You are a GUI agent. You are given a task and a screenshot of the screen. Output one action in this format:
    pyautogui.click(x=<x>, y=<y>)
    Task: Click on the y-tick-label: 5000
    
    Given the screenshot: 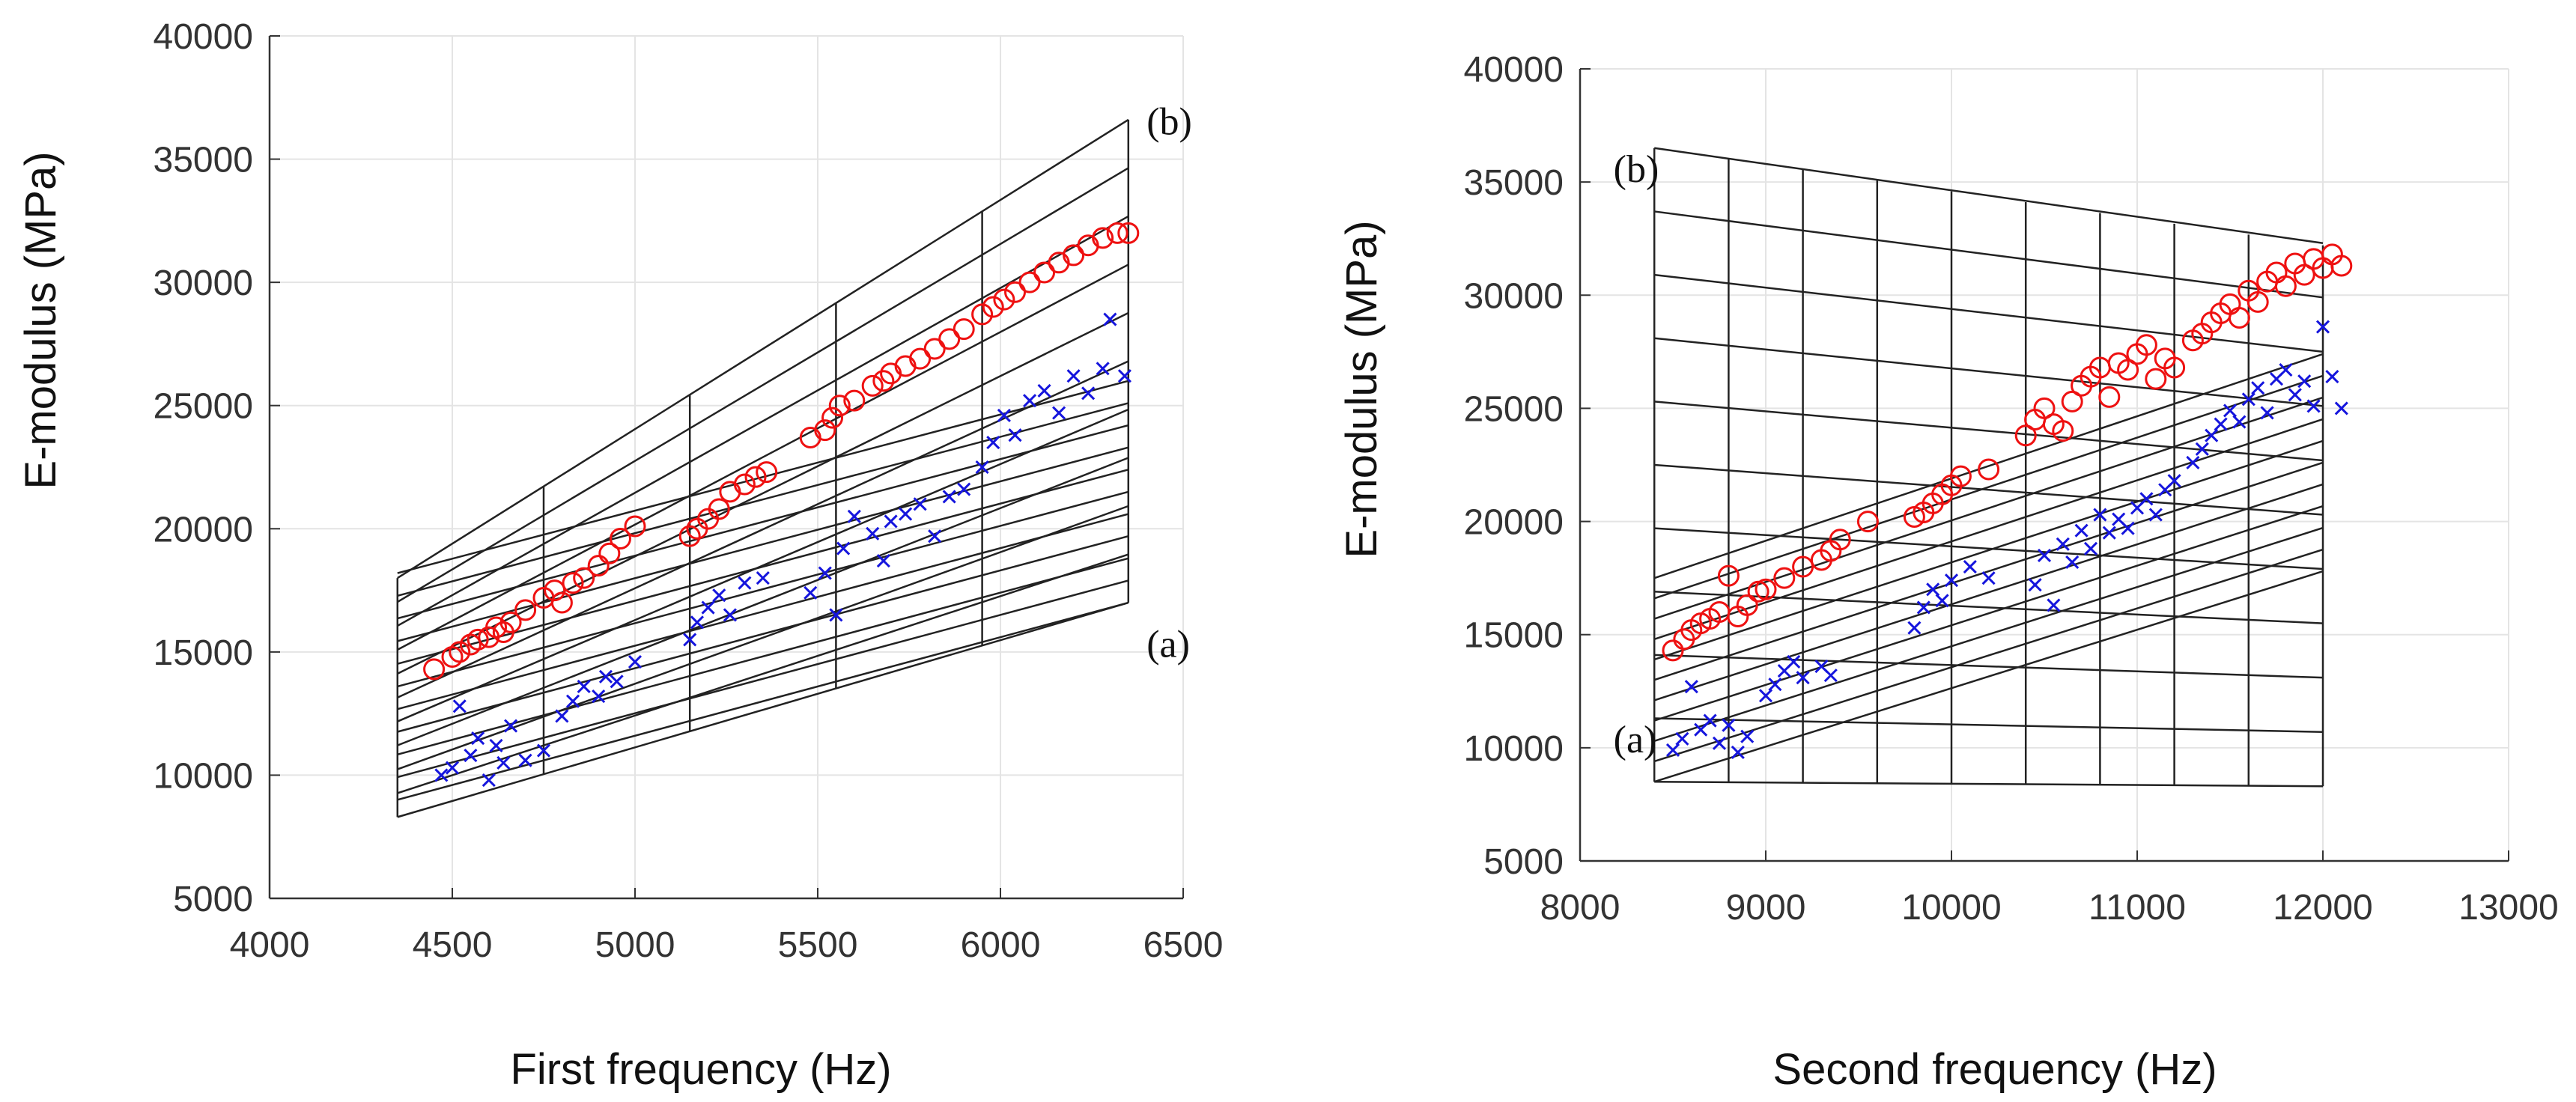 What is the action you would take?
    pyautogui.click(x=213, y=899)
    